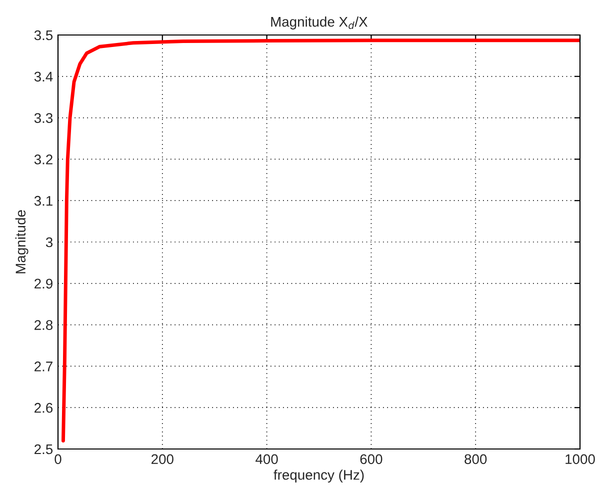 The width and height of the screenshot is (598, 496). I want to click on y-tick-label: 3.3, so click(43, 118).